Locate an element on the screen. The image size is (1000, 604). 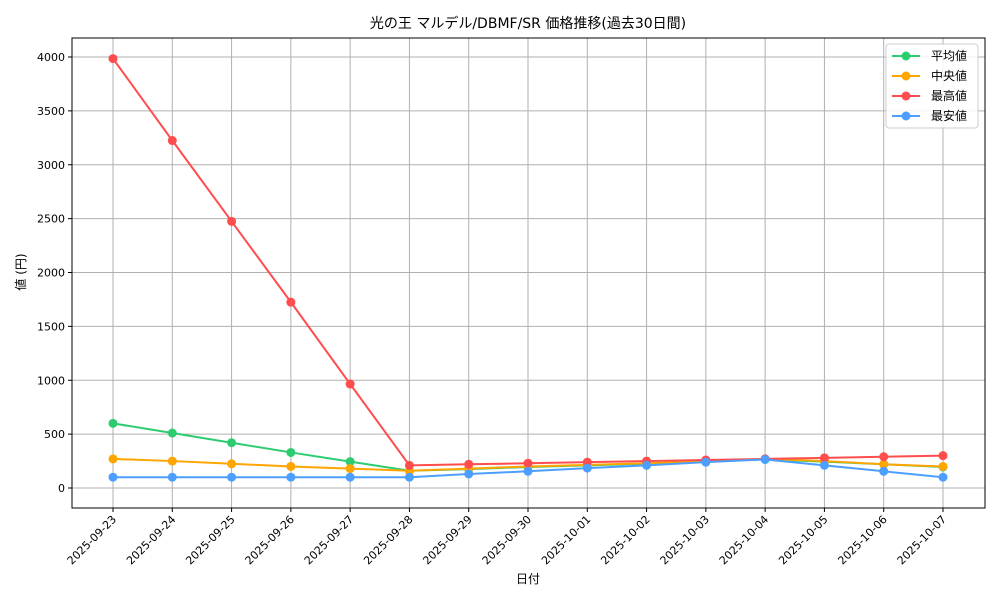
legend-box is located at coordinates (932, 86).